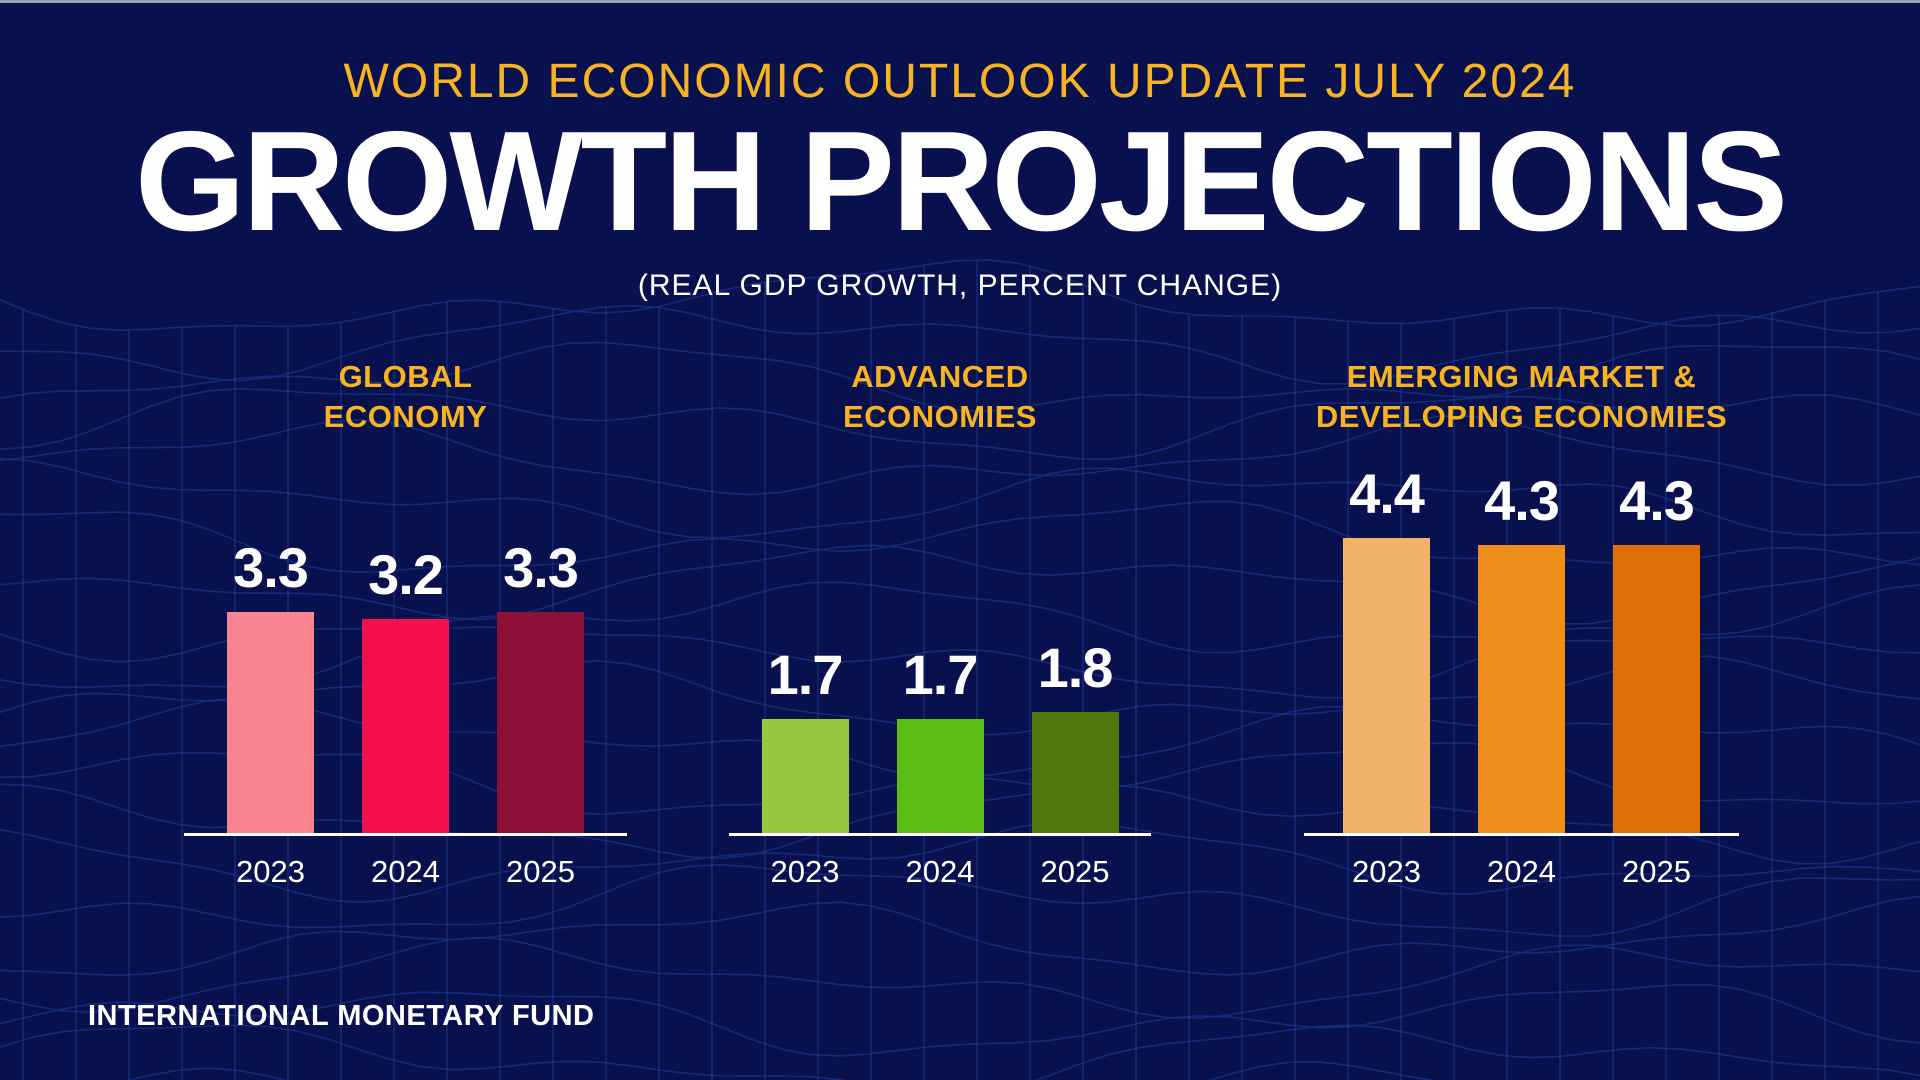 The image size is (1920, 1080). Describe the element at coordinates (405, 376) in the screenshot. I see `group-title-line: GLOBAL` at that location.